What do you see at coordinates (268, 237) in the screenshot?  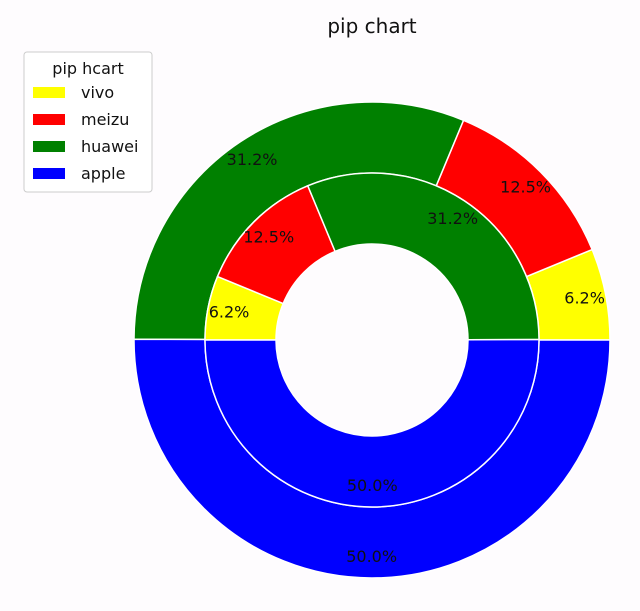 I see `inner-label-meizu: 12.5%` at bounding box center [268, 237].